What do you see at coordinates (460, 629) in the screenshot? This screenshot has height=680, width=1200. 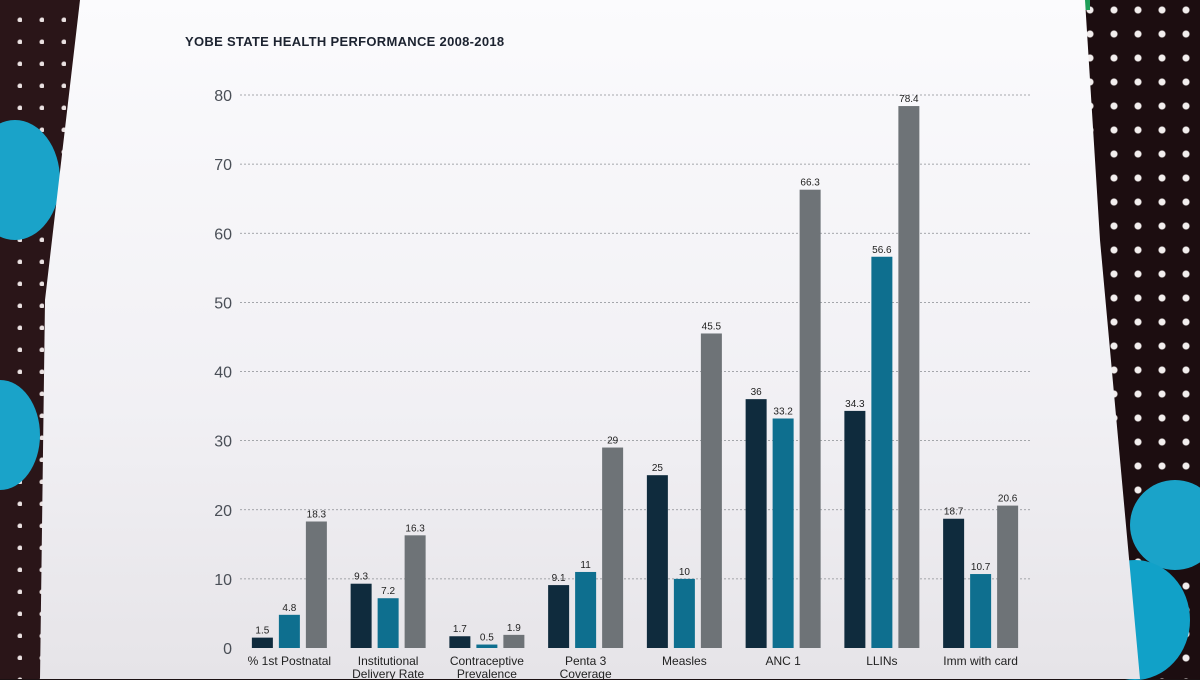 I see `bar-value-label: 1.7` at bounding box center [460, 629].